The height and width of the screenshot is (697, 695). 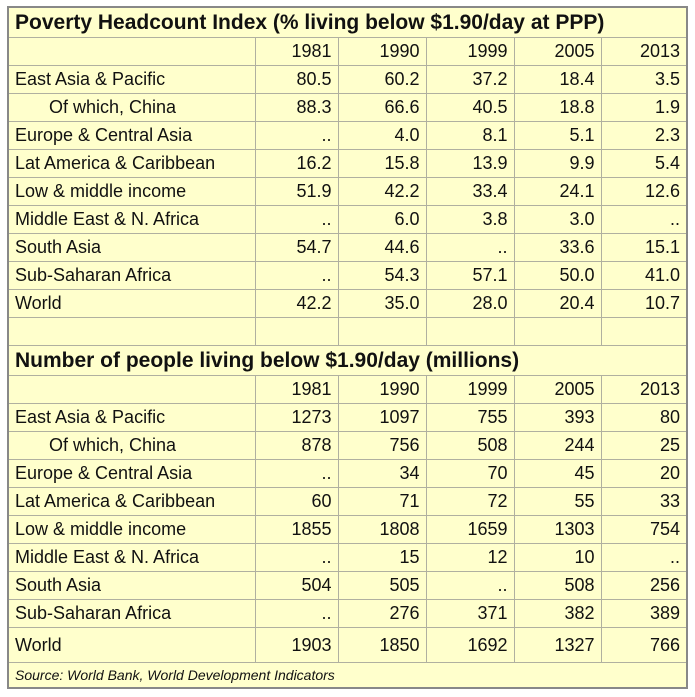 I want to click on value-cell: 508, so click(x=557, y=585).